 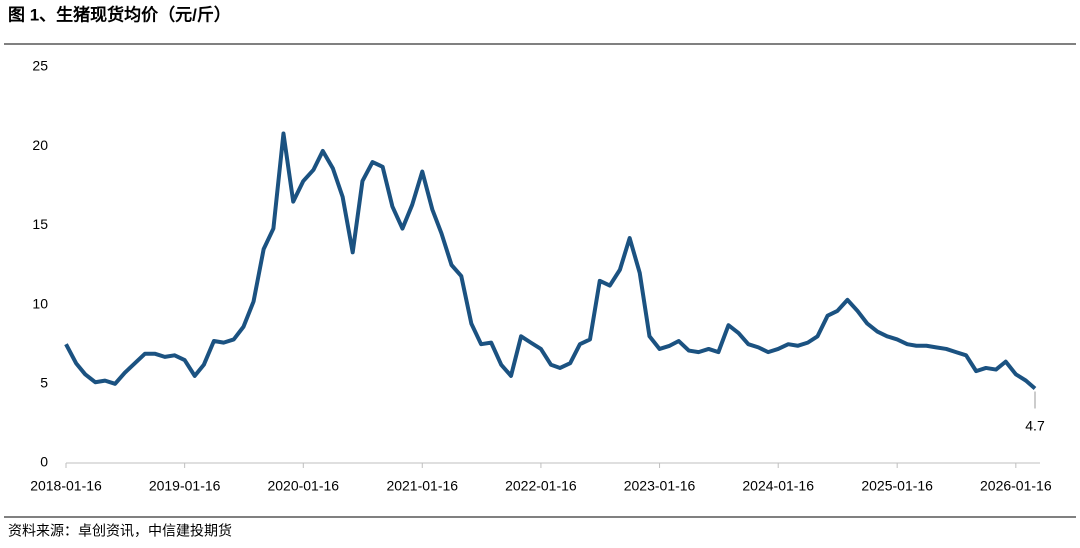 I want to click on annotation-label: 4.7, so click(x=1035, y=425).